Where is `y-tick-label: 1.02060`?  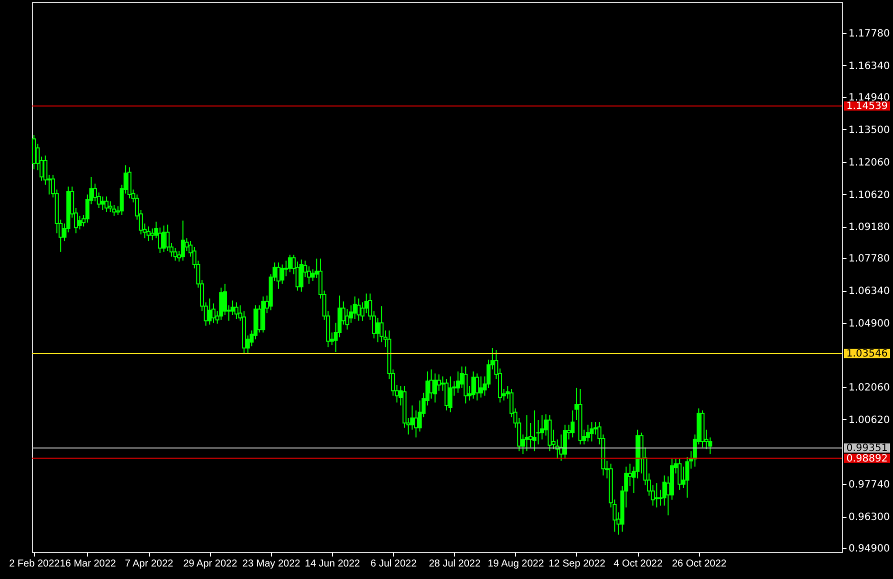
y-tick-label: 1.02060 is located at coordinates (869, 388).